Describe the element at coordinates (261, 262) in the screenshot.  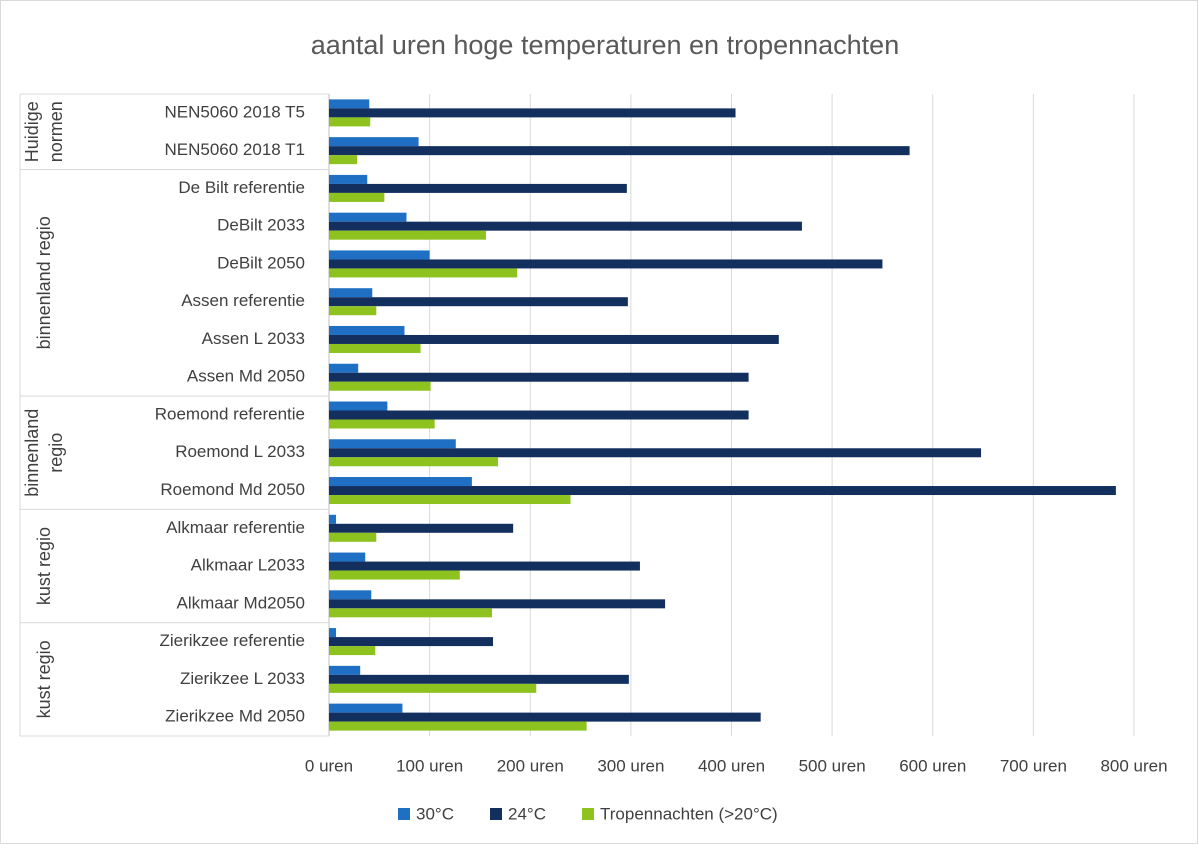
I see `y-tick-label: DeBilt 2050` at that location.